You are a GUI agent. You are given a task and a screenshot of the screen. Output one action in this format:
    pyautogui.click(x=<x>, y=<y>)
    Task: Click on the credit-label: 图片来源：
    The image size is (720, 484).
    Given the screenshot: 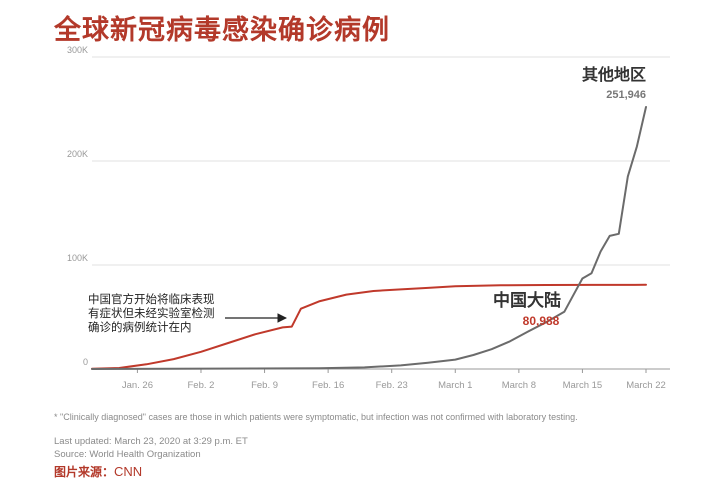 What is the action you would take?
    pyautogui.click(x=84, y=472)
    